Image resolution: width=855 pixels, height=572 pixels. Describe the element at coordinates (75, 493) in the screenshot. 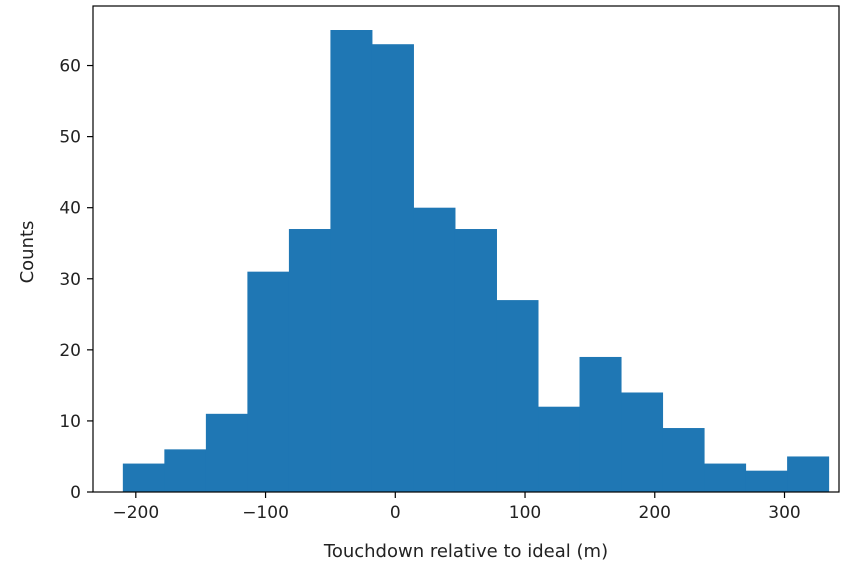

I see `y-tick-label: 0` at that location.